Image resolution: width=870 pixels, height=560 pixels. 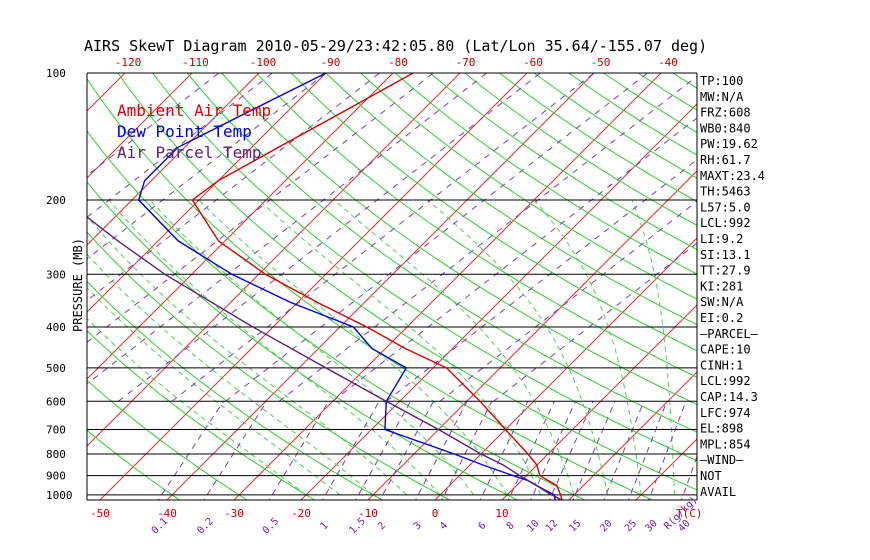 What do you see at coordinates (606, 526) in the screenshot?
I see `mixing-ratio-tick-label: 20` at bounding box center [606, 526].